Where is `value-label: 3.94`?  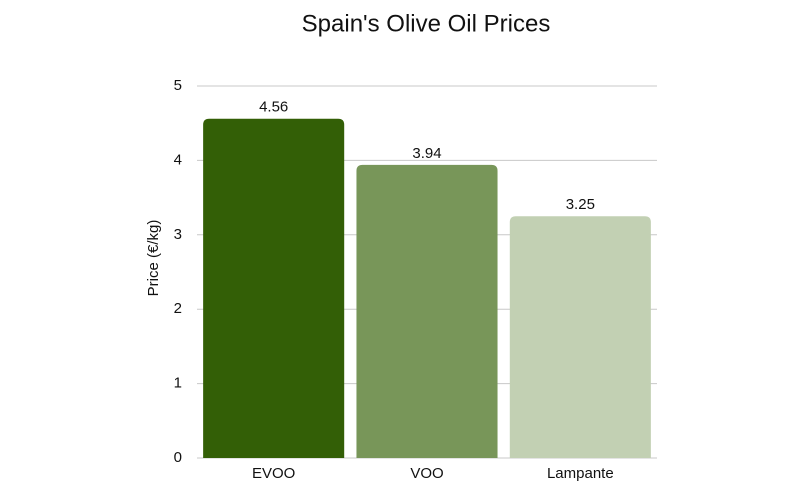 value-label: 3.94 is located at coordinates (426, 153).